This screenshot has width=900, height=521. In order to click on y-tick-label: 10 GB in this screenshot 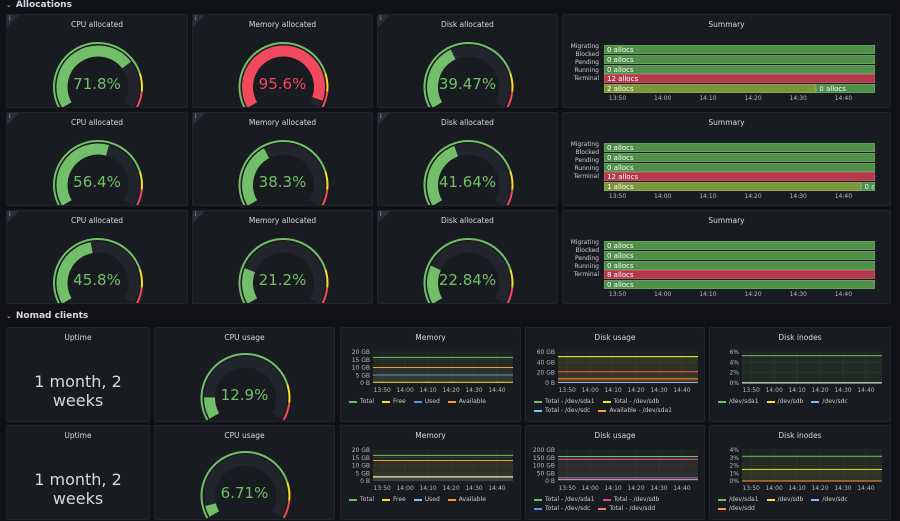, I will do `click(361, 368)`.